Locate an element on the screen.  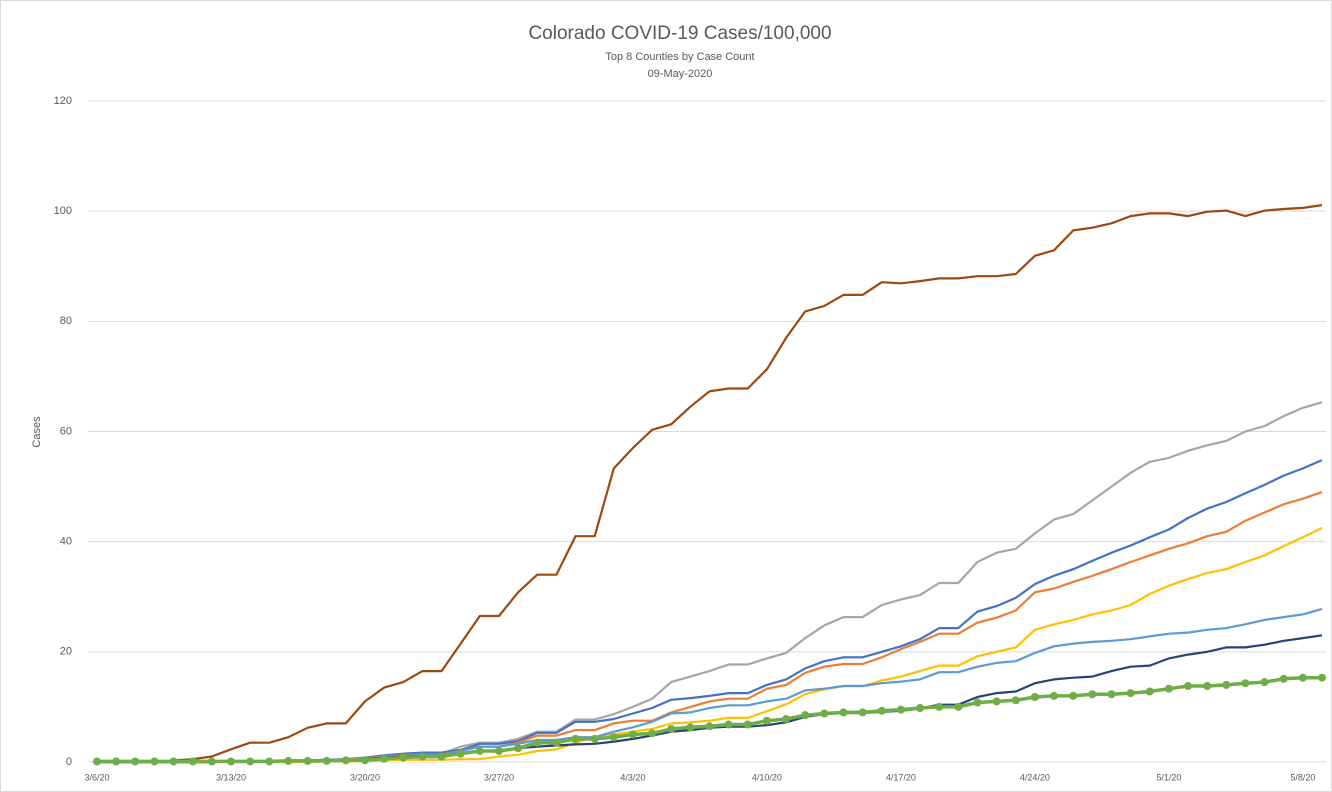
x-tick-label: 4/3/20 is located at coordinates (632, 777).